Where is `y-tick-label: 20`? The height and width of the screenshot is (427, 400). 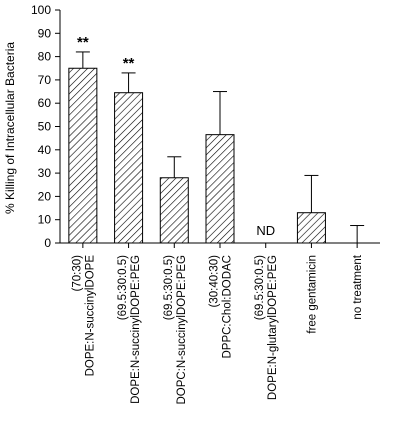 y-tick-label: 20 is located at coordinates (45, 196).